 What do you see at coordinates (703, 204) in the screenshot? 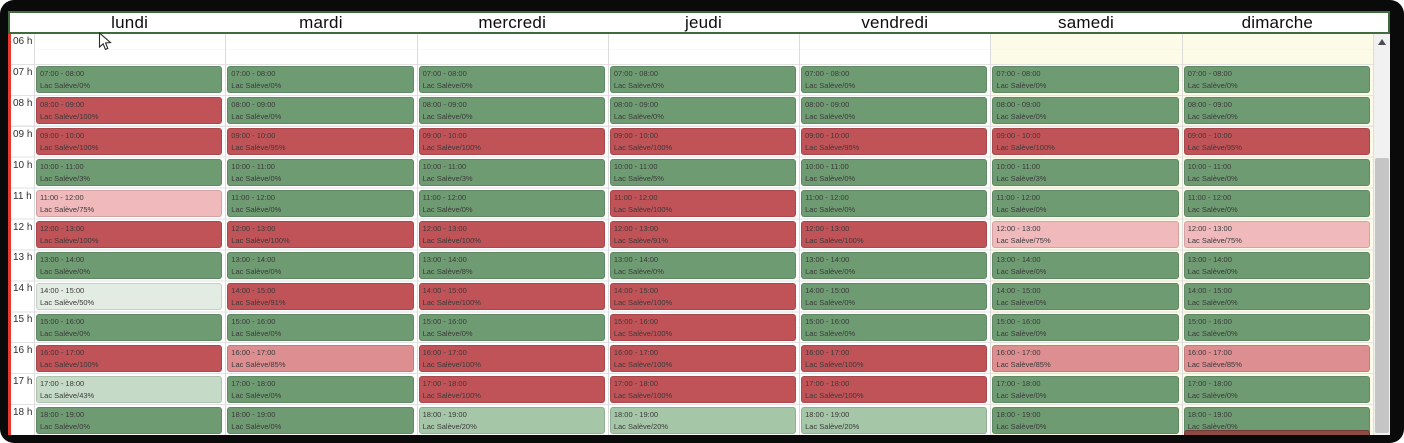
I see `event-cell: 11:00 - 12:00 Lac Salève/100%` at bounding box center [703, 204].